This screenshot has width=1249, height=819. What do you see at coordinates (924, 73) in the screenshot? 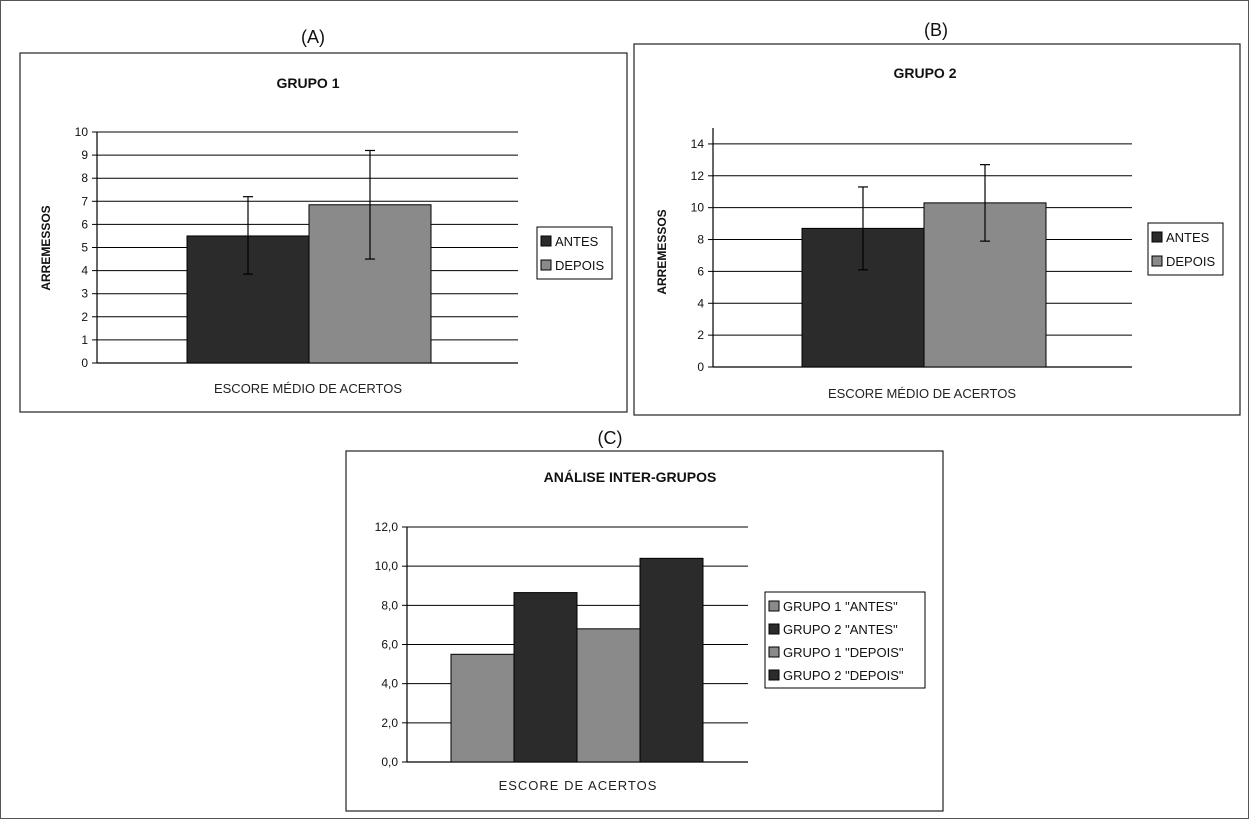
I see `panel-b-title: GRUPO 2` at bounding box center [924, 73].